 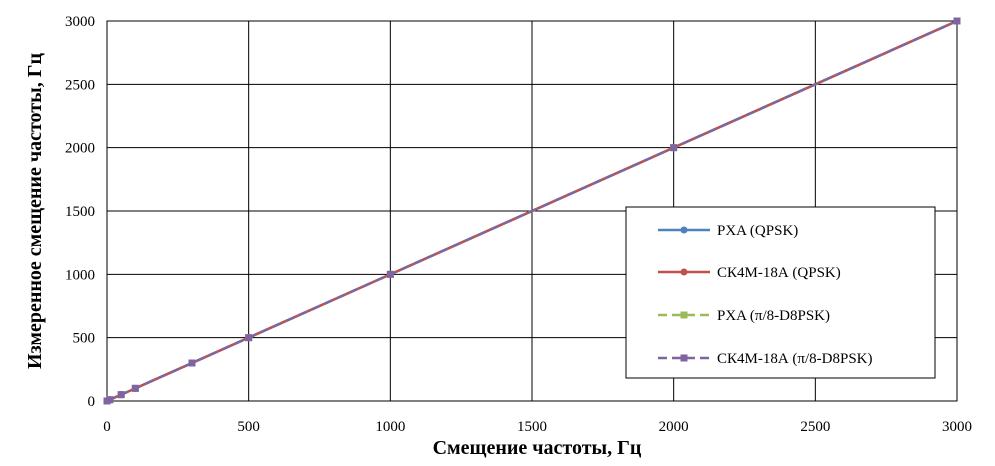 I want to click on legend-item-2: PXA (π/8-D8PSK), so click(x=744, y=316).